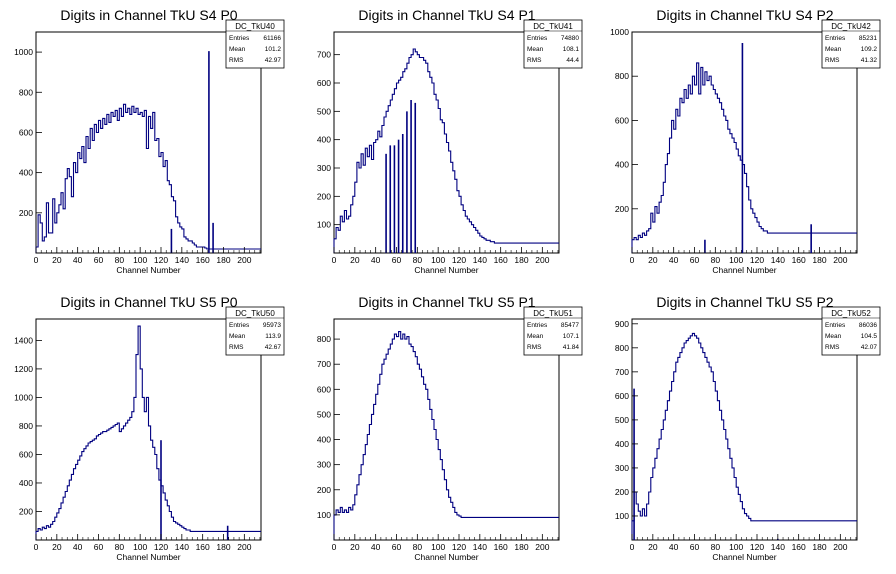 Image resolution: width=896 pixels, height=574 pixels. What do you see at coordinates (324, 55) in the screenshot?
I see `y-tick-label: 700` at bounding box center [324, 55].